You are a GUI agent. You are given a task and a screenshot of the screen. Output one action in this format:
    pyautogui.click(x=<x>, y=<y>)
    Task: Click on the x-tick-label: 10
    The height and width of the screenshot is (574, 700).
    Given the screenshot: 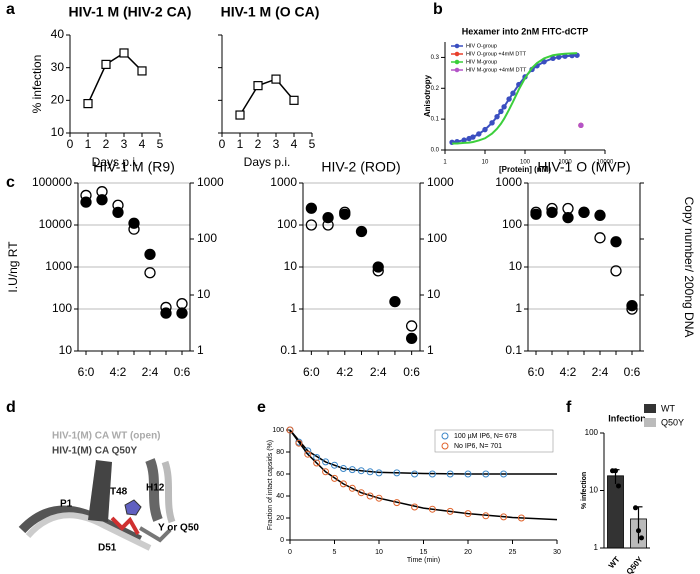 What is the action you would take?
    pyautogui.click(x=485, y=163)
    